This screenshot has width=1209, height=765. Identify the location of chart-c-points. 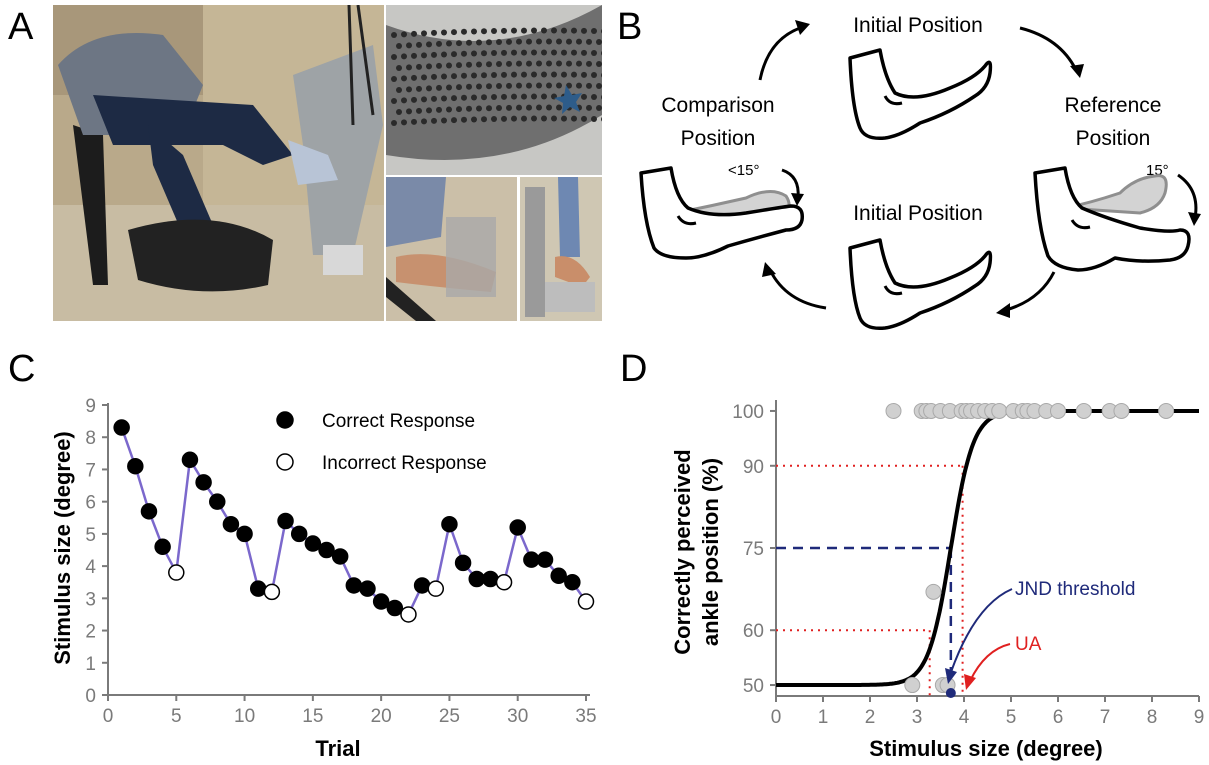
(354, 521).